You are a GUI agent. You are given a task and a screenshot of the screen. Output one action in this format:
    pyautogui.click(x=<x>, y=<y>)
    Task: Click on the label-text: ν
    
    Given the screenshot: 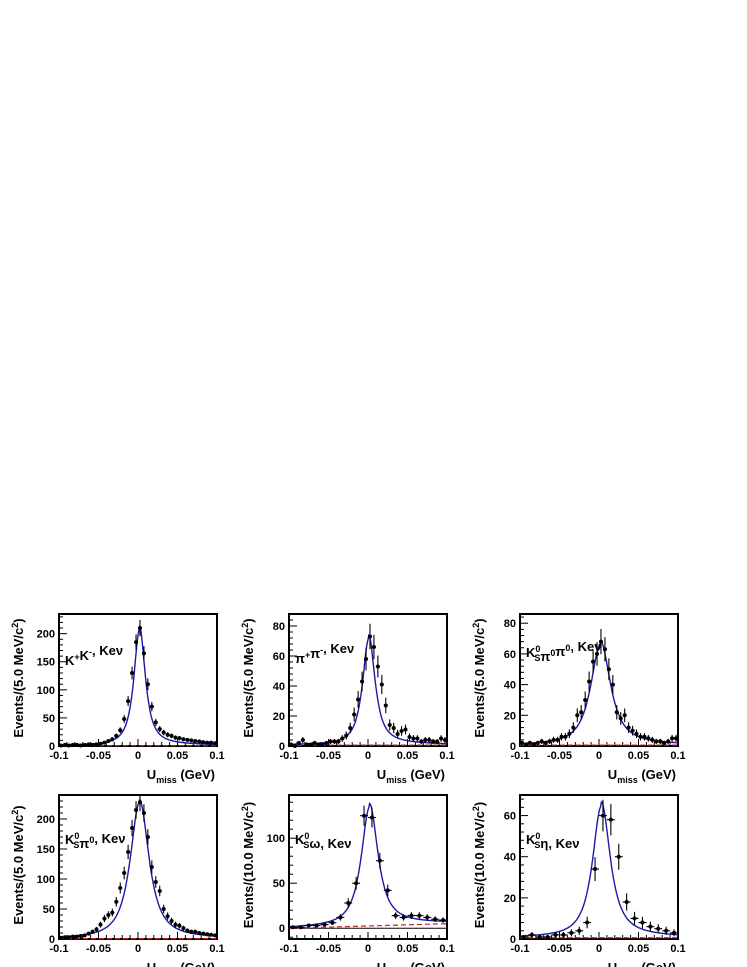 What is the action you would take?
    pyautogui.click(x=350, y=648)
    